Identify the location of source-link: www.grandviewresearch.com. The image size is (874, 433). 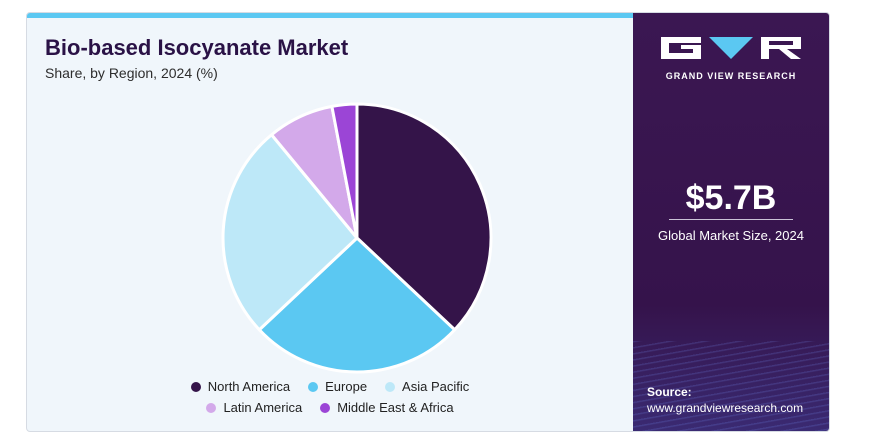
(725, 408).